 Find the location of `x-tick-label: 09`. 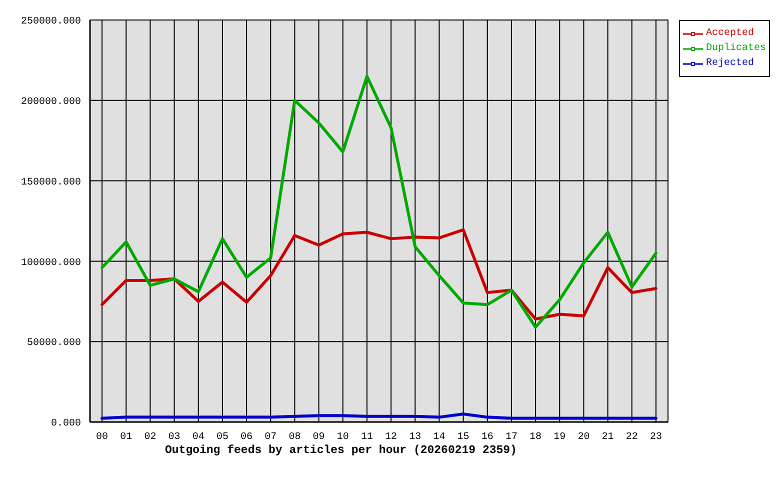

x-tick-label: 09 is located at coordinates (318, 438).